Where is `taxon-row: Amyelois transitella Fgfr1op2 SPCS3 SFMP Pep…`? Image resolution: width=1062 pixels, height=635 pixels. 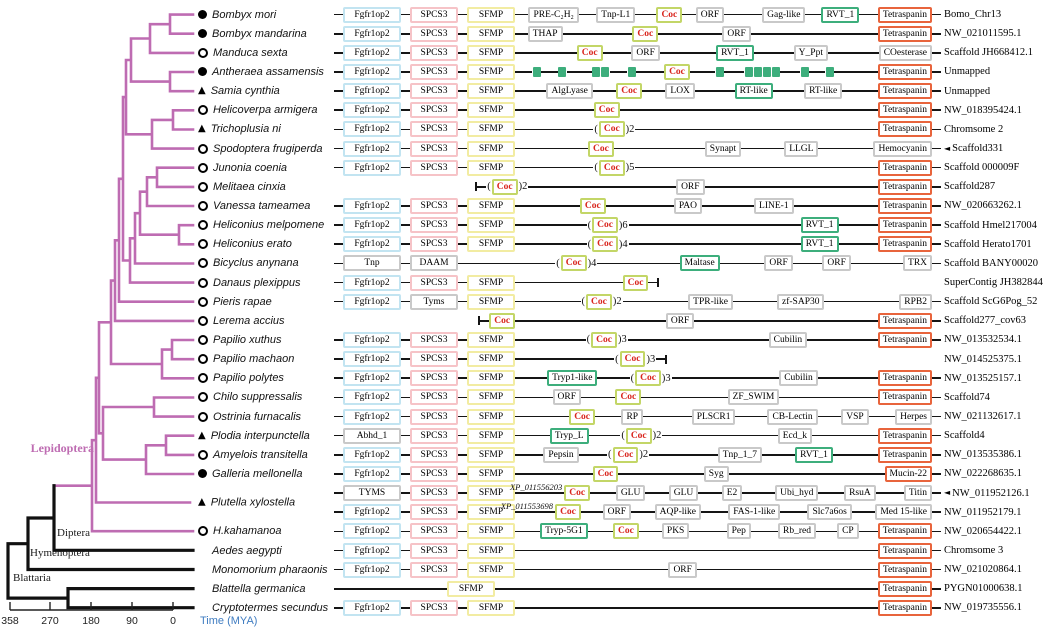
taxon-row: Amyelois transitella Fgfr1op2 SPCS3 SFMP Pep… is located at coordinates (629, 454).